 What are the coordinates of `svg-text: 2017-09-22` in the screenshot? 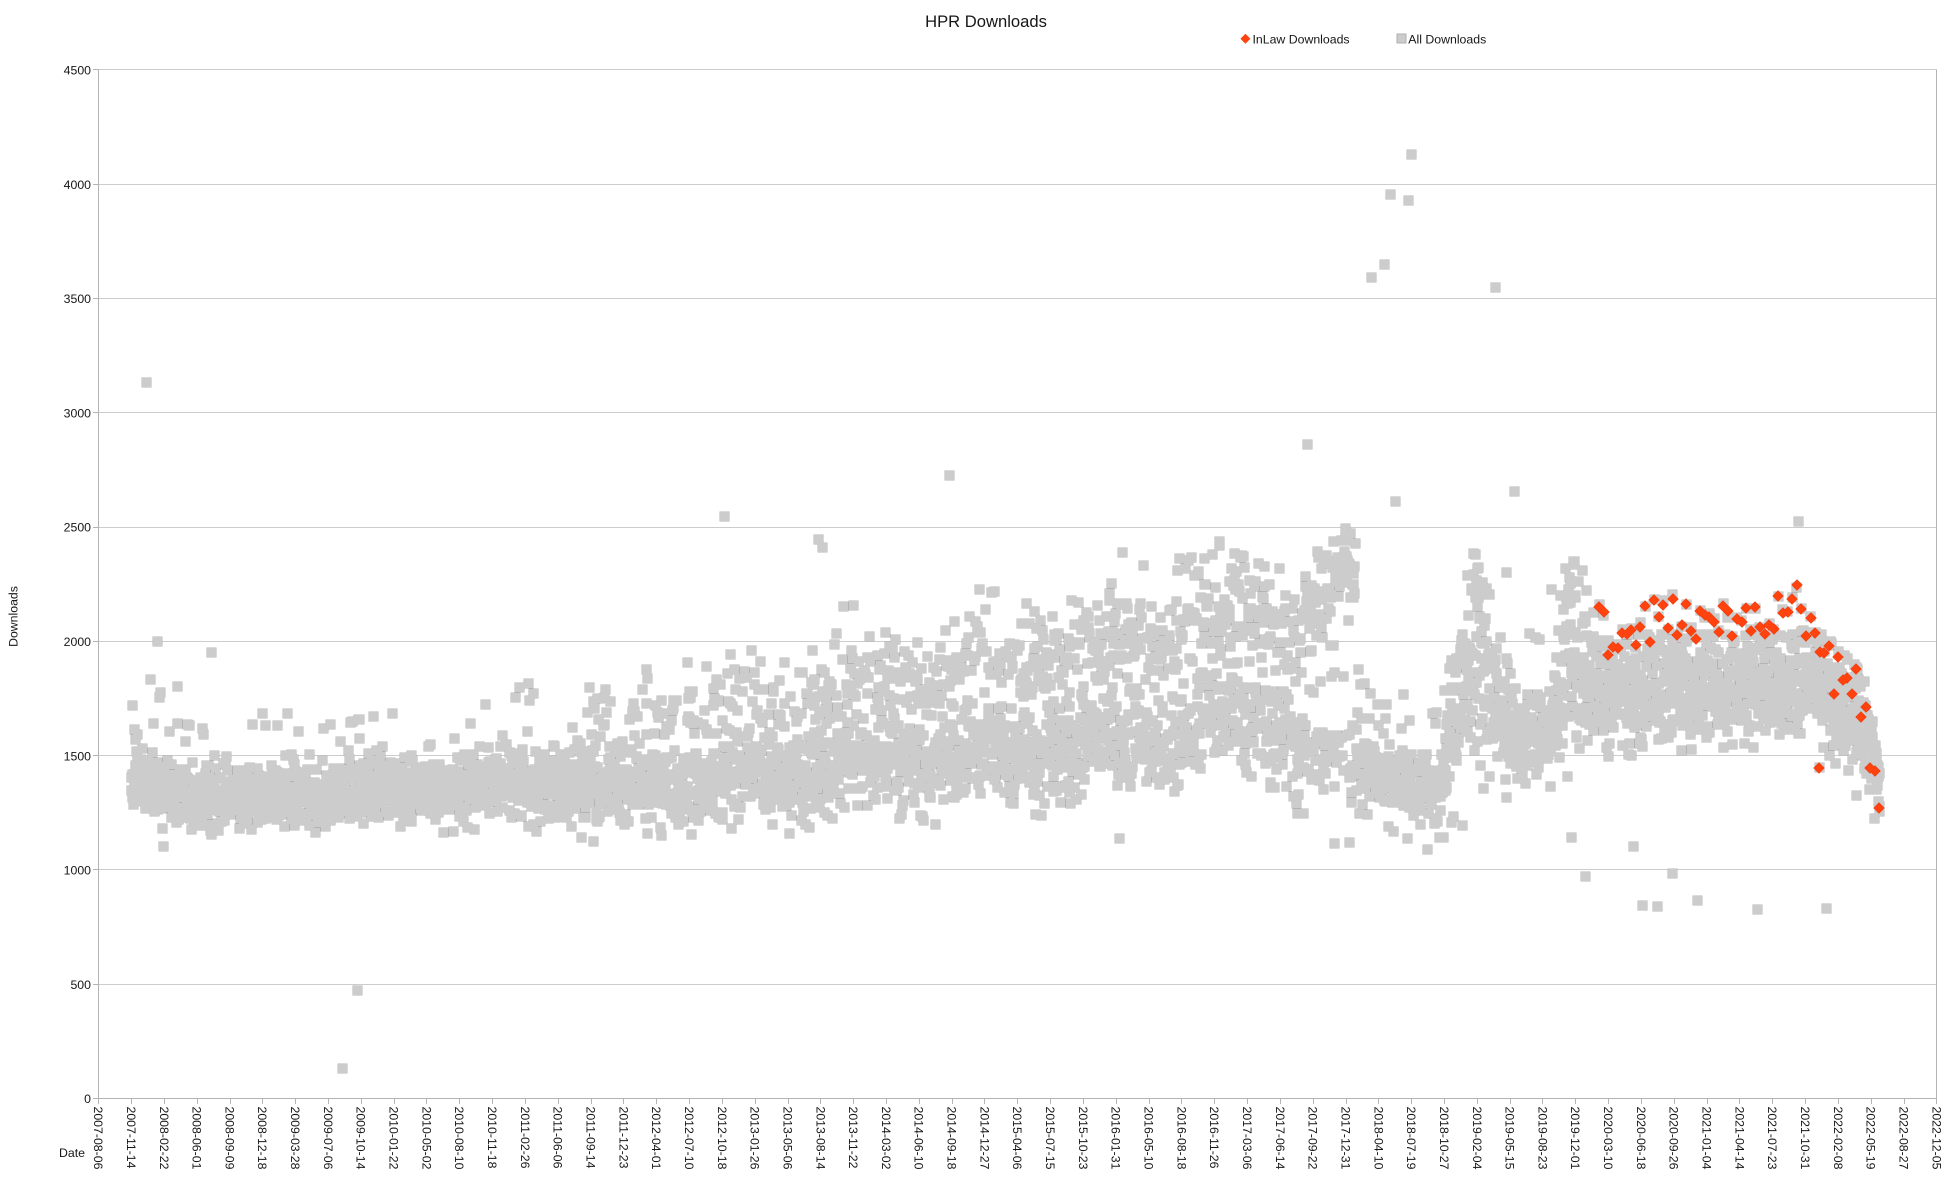 It's located at (1313, 1138).